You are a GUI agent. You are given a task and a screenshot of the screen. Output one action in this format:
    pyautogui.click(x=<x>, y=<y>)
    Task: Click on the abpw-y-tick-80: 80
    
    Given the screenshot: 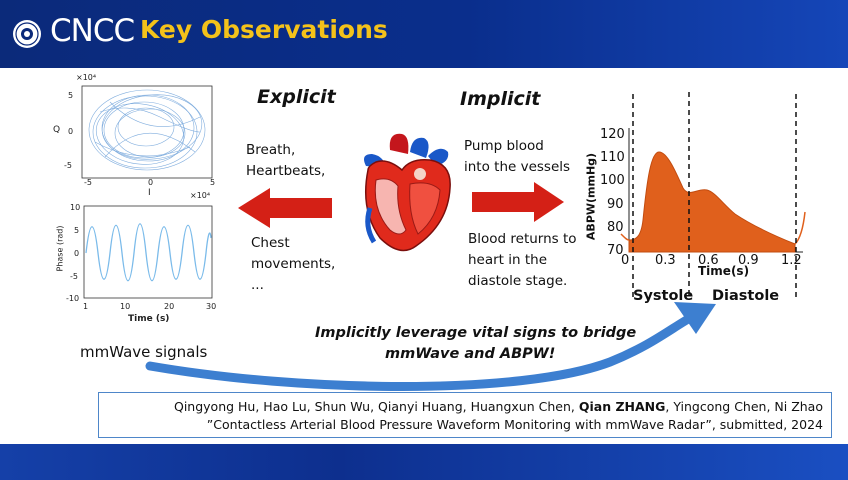 What is the action you would take?
    pyautogui.click(x=615, y=227)
    